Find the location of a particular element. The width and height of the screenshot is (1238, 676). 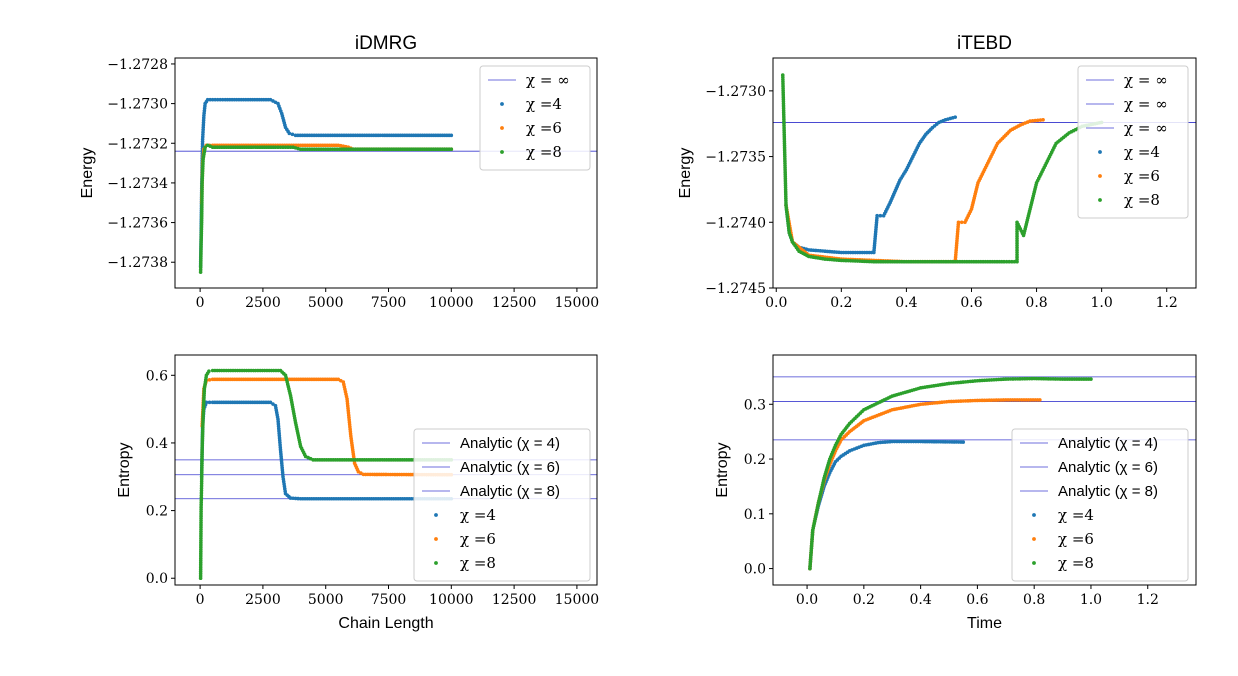

chart-title: iTEBD is located at coordinates (984, 43).